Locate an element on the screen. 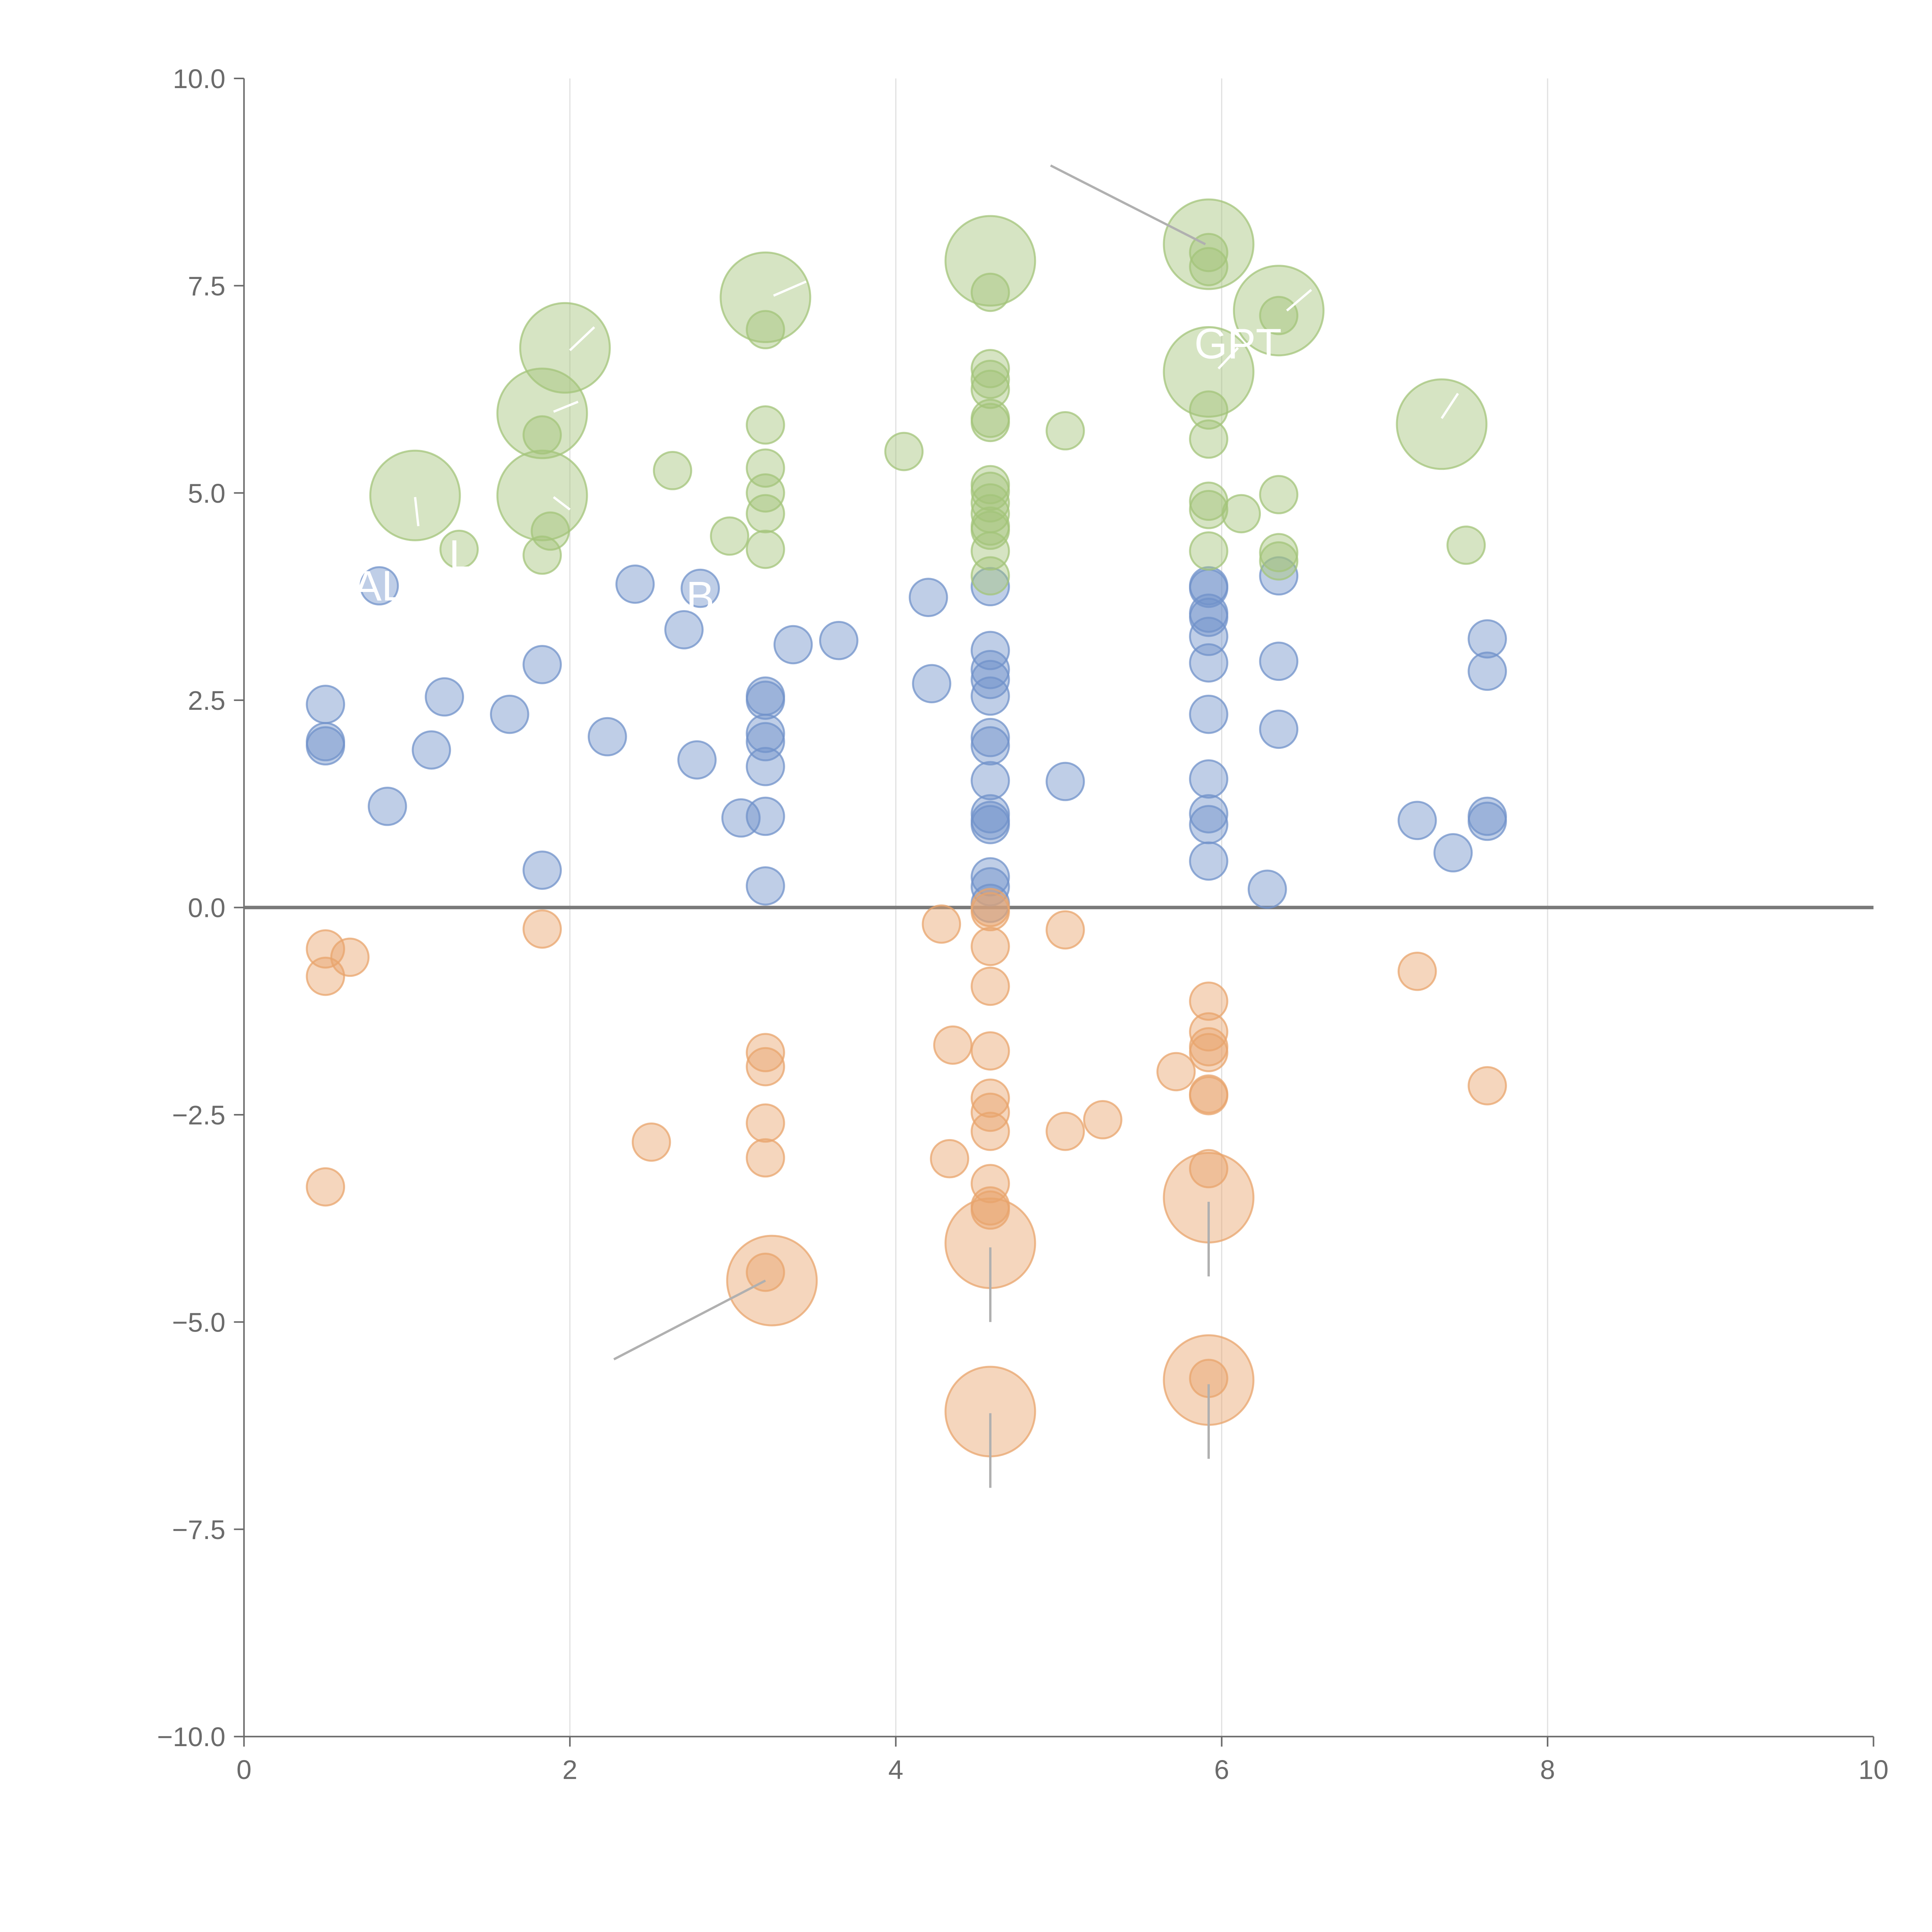  x-tick-label: 2 is located at coordinates (570, 1770).